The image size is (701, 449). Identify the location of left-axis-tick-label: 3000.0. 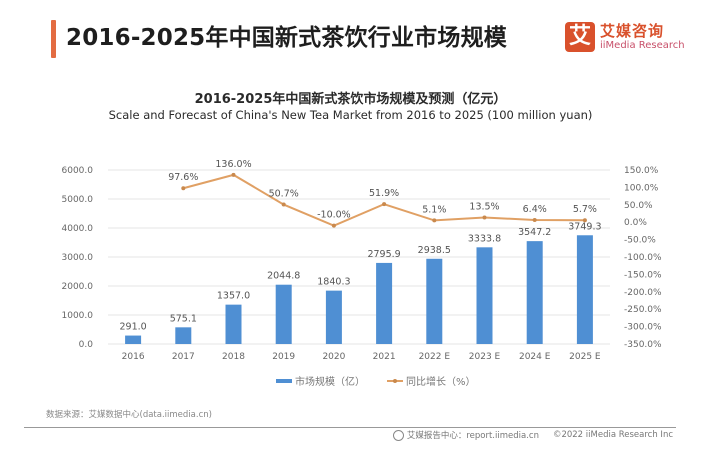
(78, 258).